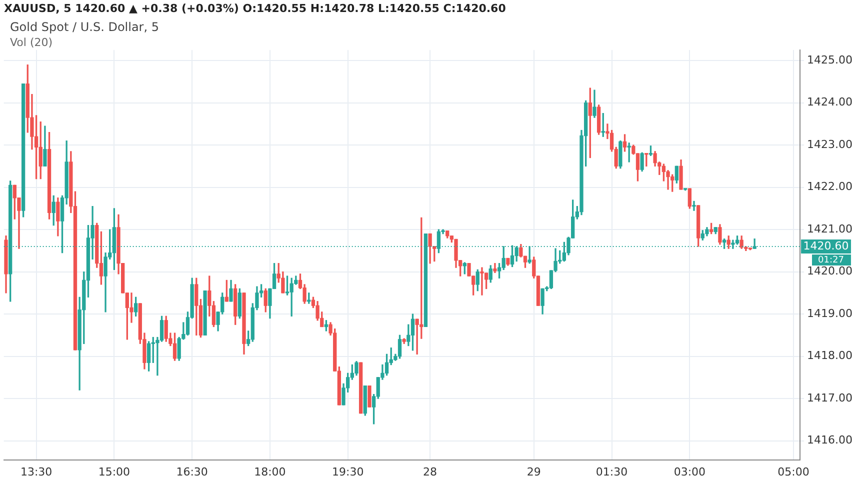 This screenshot has width=852, height=485. I want to click on x-tick-label: 18:00, so click(270, 471).